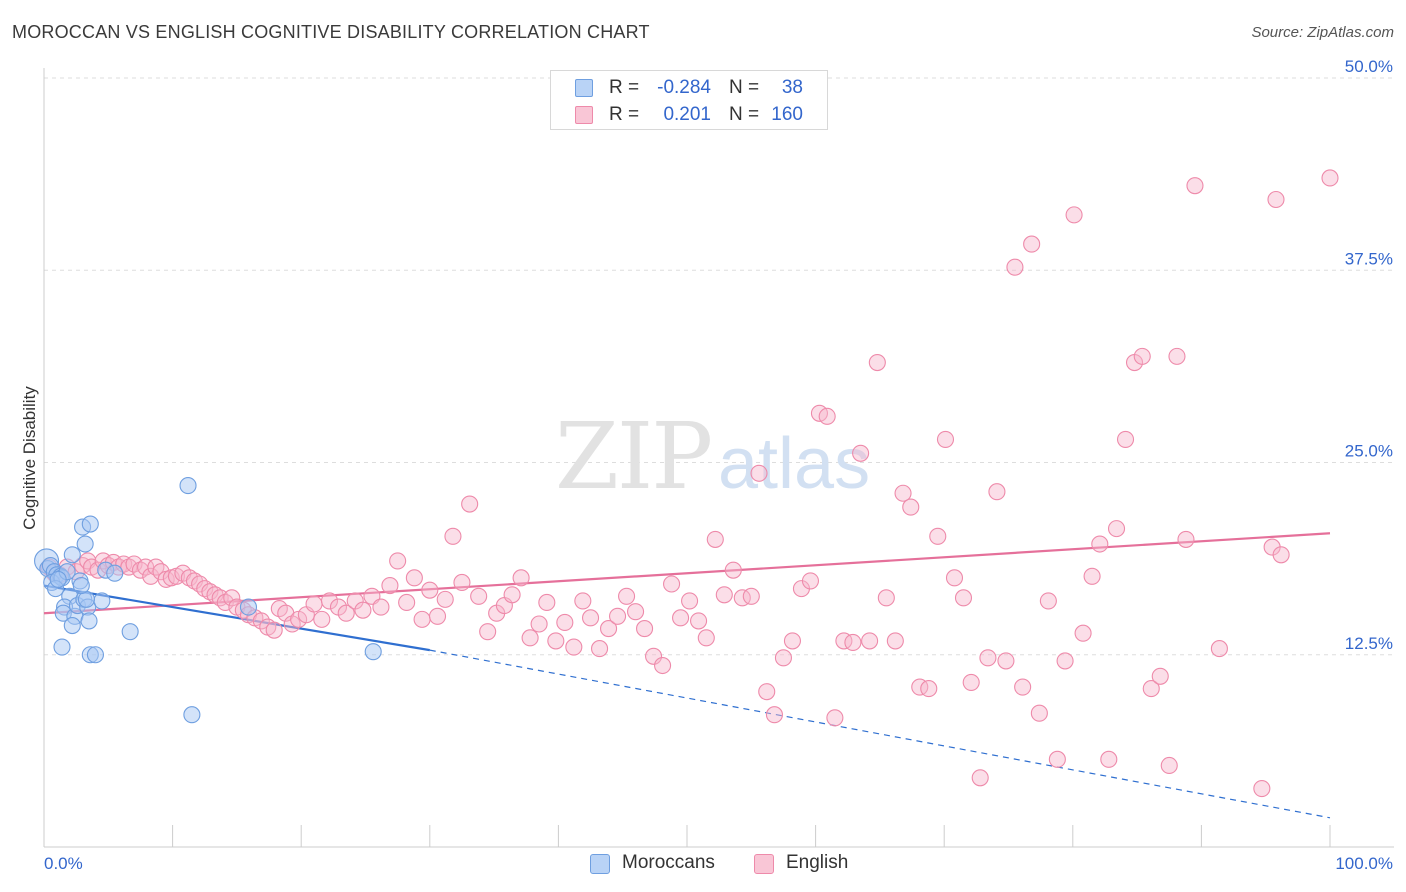  I want to click on legend-swatch-pink, so click(584, 115).